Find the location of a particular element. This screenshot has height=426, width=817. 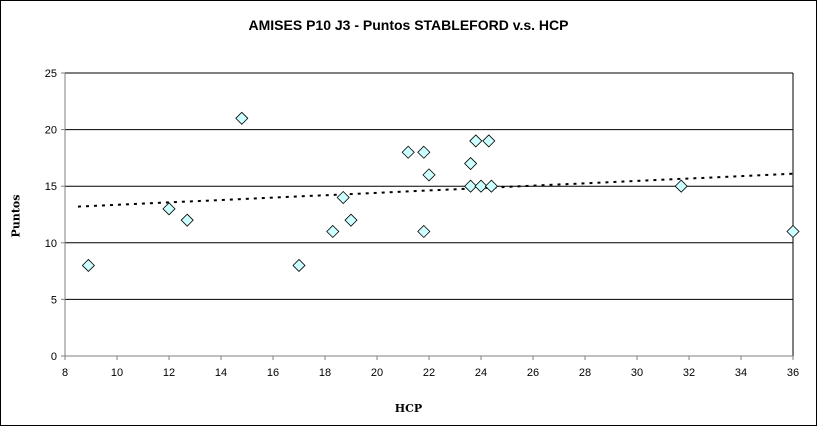

x-tick-label: 28 is located at coordinates (585, 373).